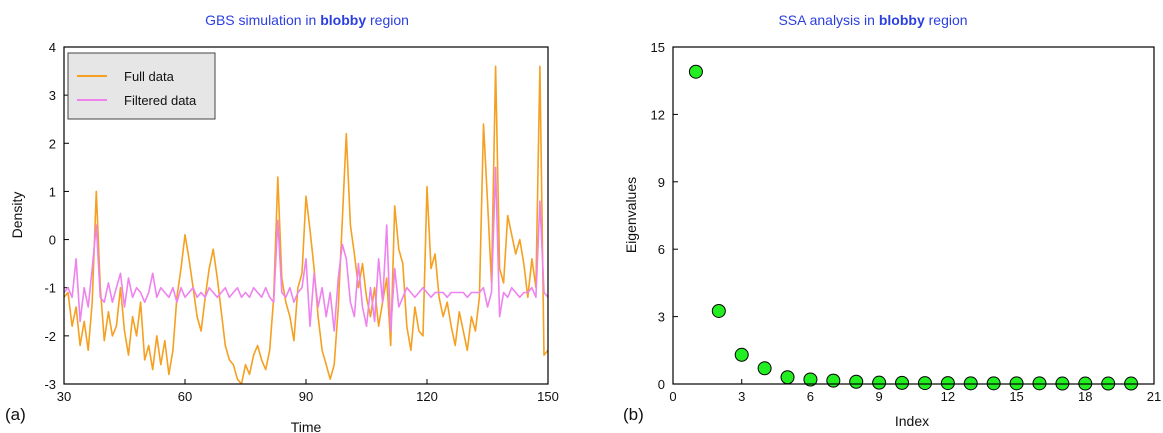 This screenshot has height=433, width=1163. I want to click on y-tick-label: 15, so click(658, 47).